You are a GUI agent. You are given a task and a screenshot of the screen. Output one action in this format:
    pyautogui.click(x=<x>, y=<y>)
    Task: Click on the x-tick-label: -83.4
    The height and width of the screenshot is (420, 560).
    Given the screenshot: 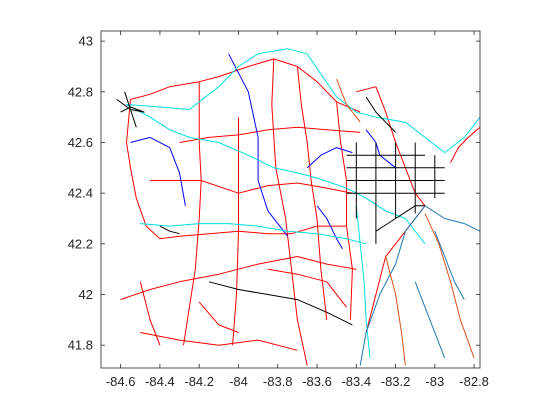 What is the action you would take?
    pyautogui.click(x=356, y=381)
    